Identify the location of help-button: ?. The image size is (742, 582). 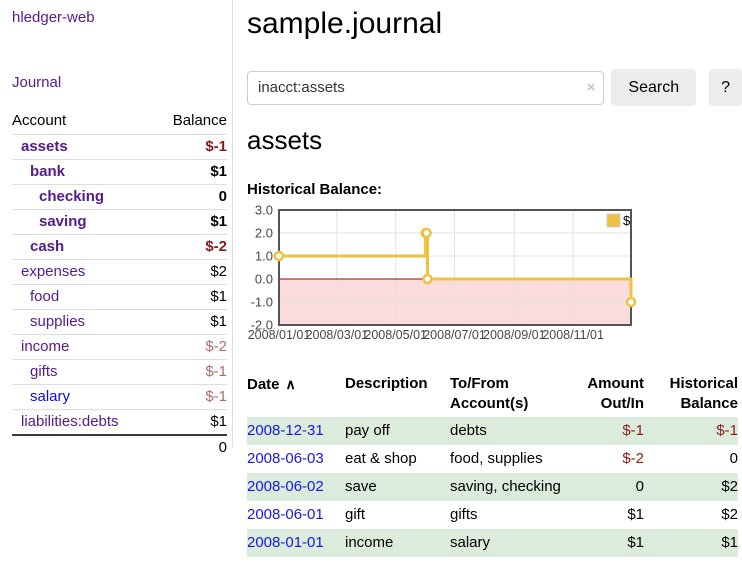
(725, 87).